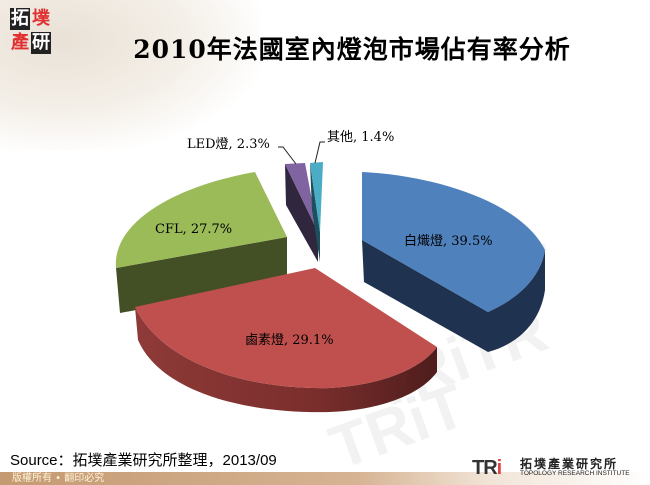 The image size is (650, 485). Describe the element at coordinates (487, 468) in the screenshot. I see `tri-mark: TRi` at that location.